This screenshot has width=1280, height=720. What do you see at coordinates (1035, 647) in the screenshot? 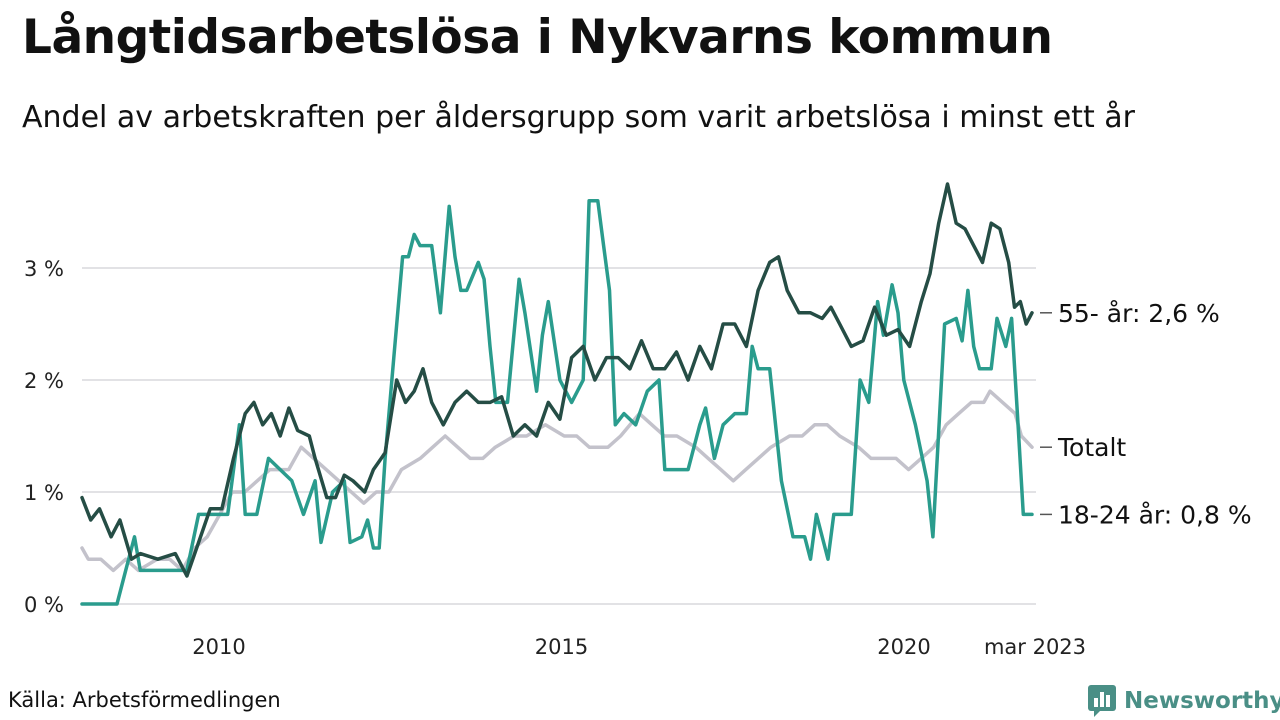
I see `x-tick-label: mar 2023` at bounding box center [1035, 647].